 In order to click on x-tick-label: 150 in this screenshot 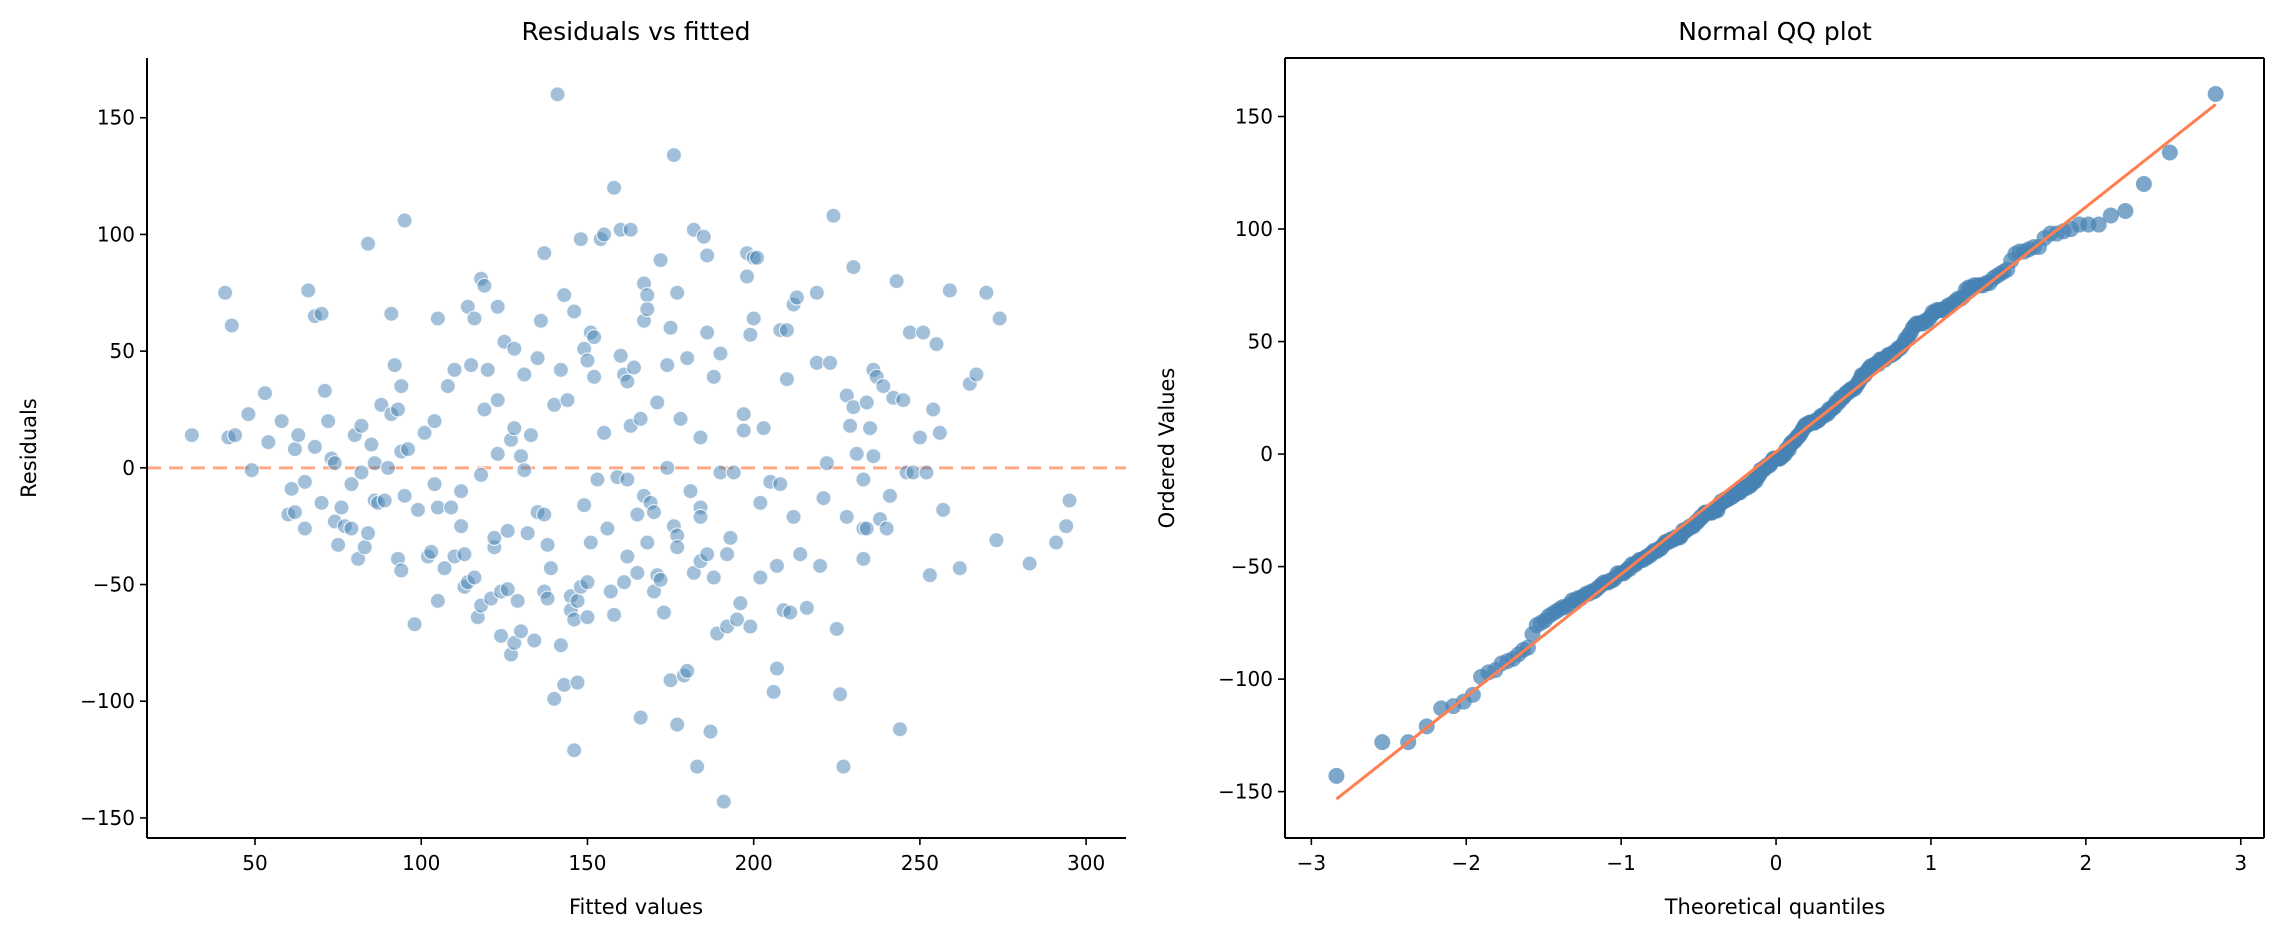, I will do `click(587, 863)`.